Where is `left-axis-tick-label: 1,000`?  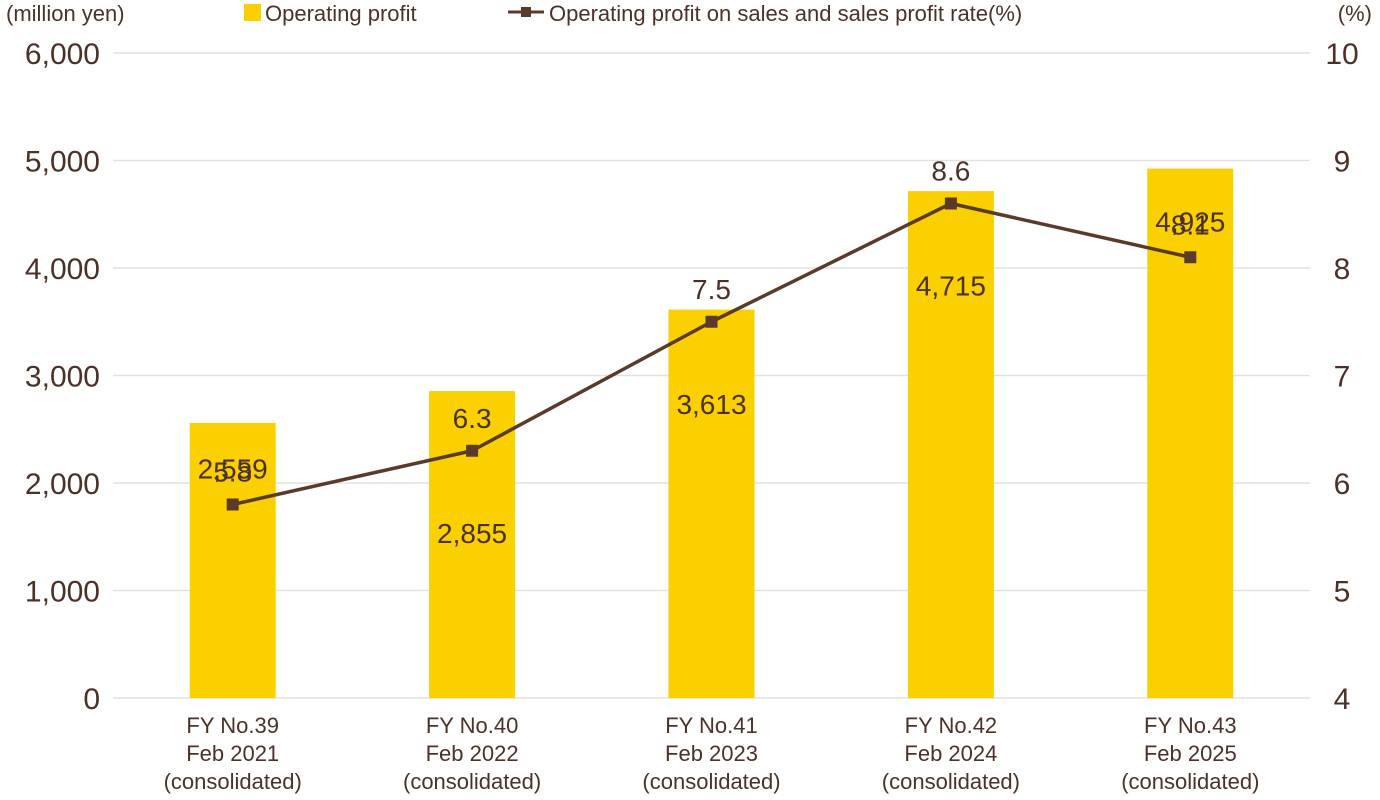 left-axis-tick-label: 1,000 is located at coordinates (62, 592).